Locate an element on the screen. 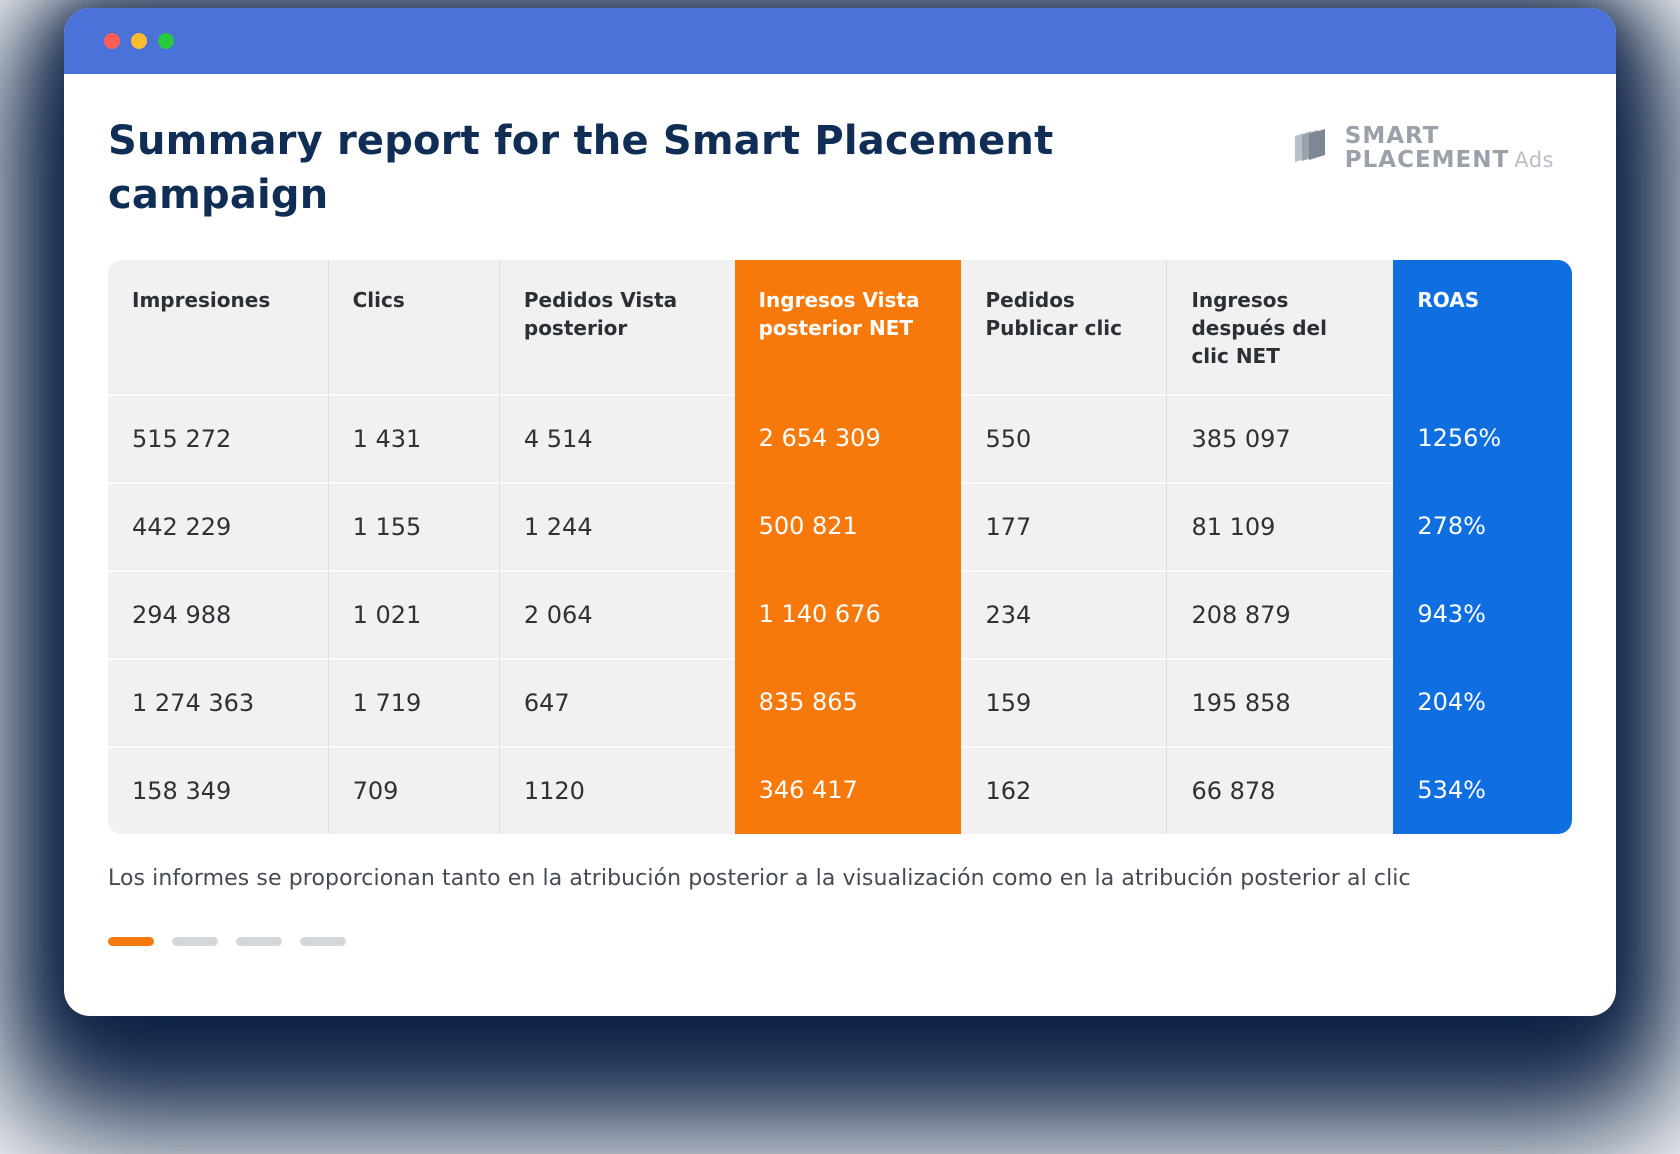 Image resolution: width=1680 pixels, height=1154 pixels. column-header-pedidos-publicar-clic: Pedidos Publicar clic is located at coordinates (1064, 327).